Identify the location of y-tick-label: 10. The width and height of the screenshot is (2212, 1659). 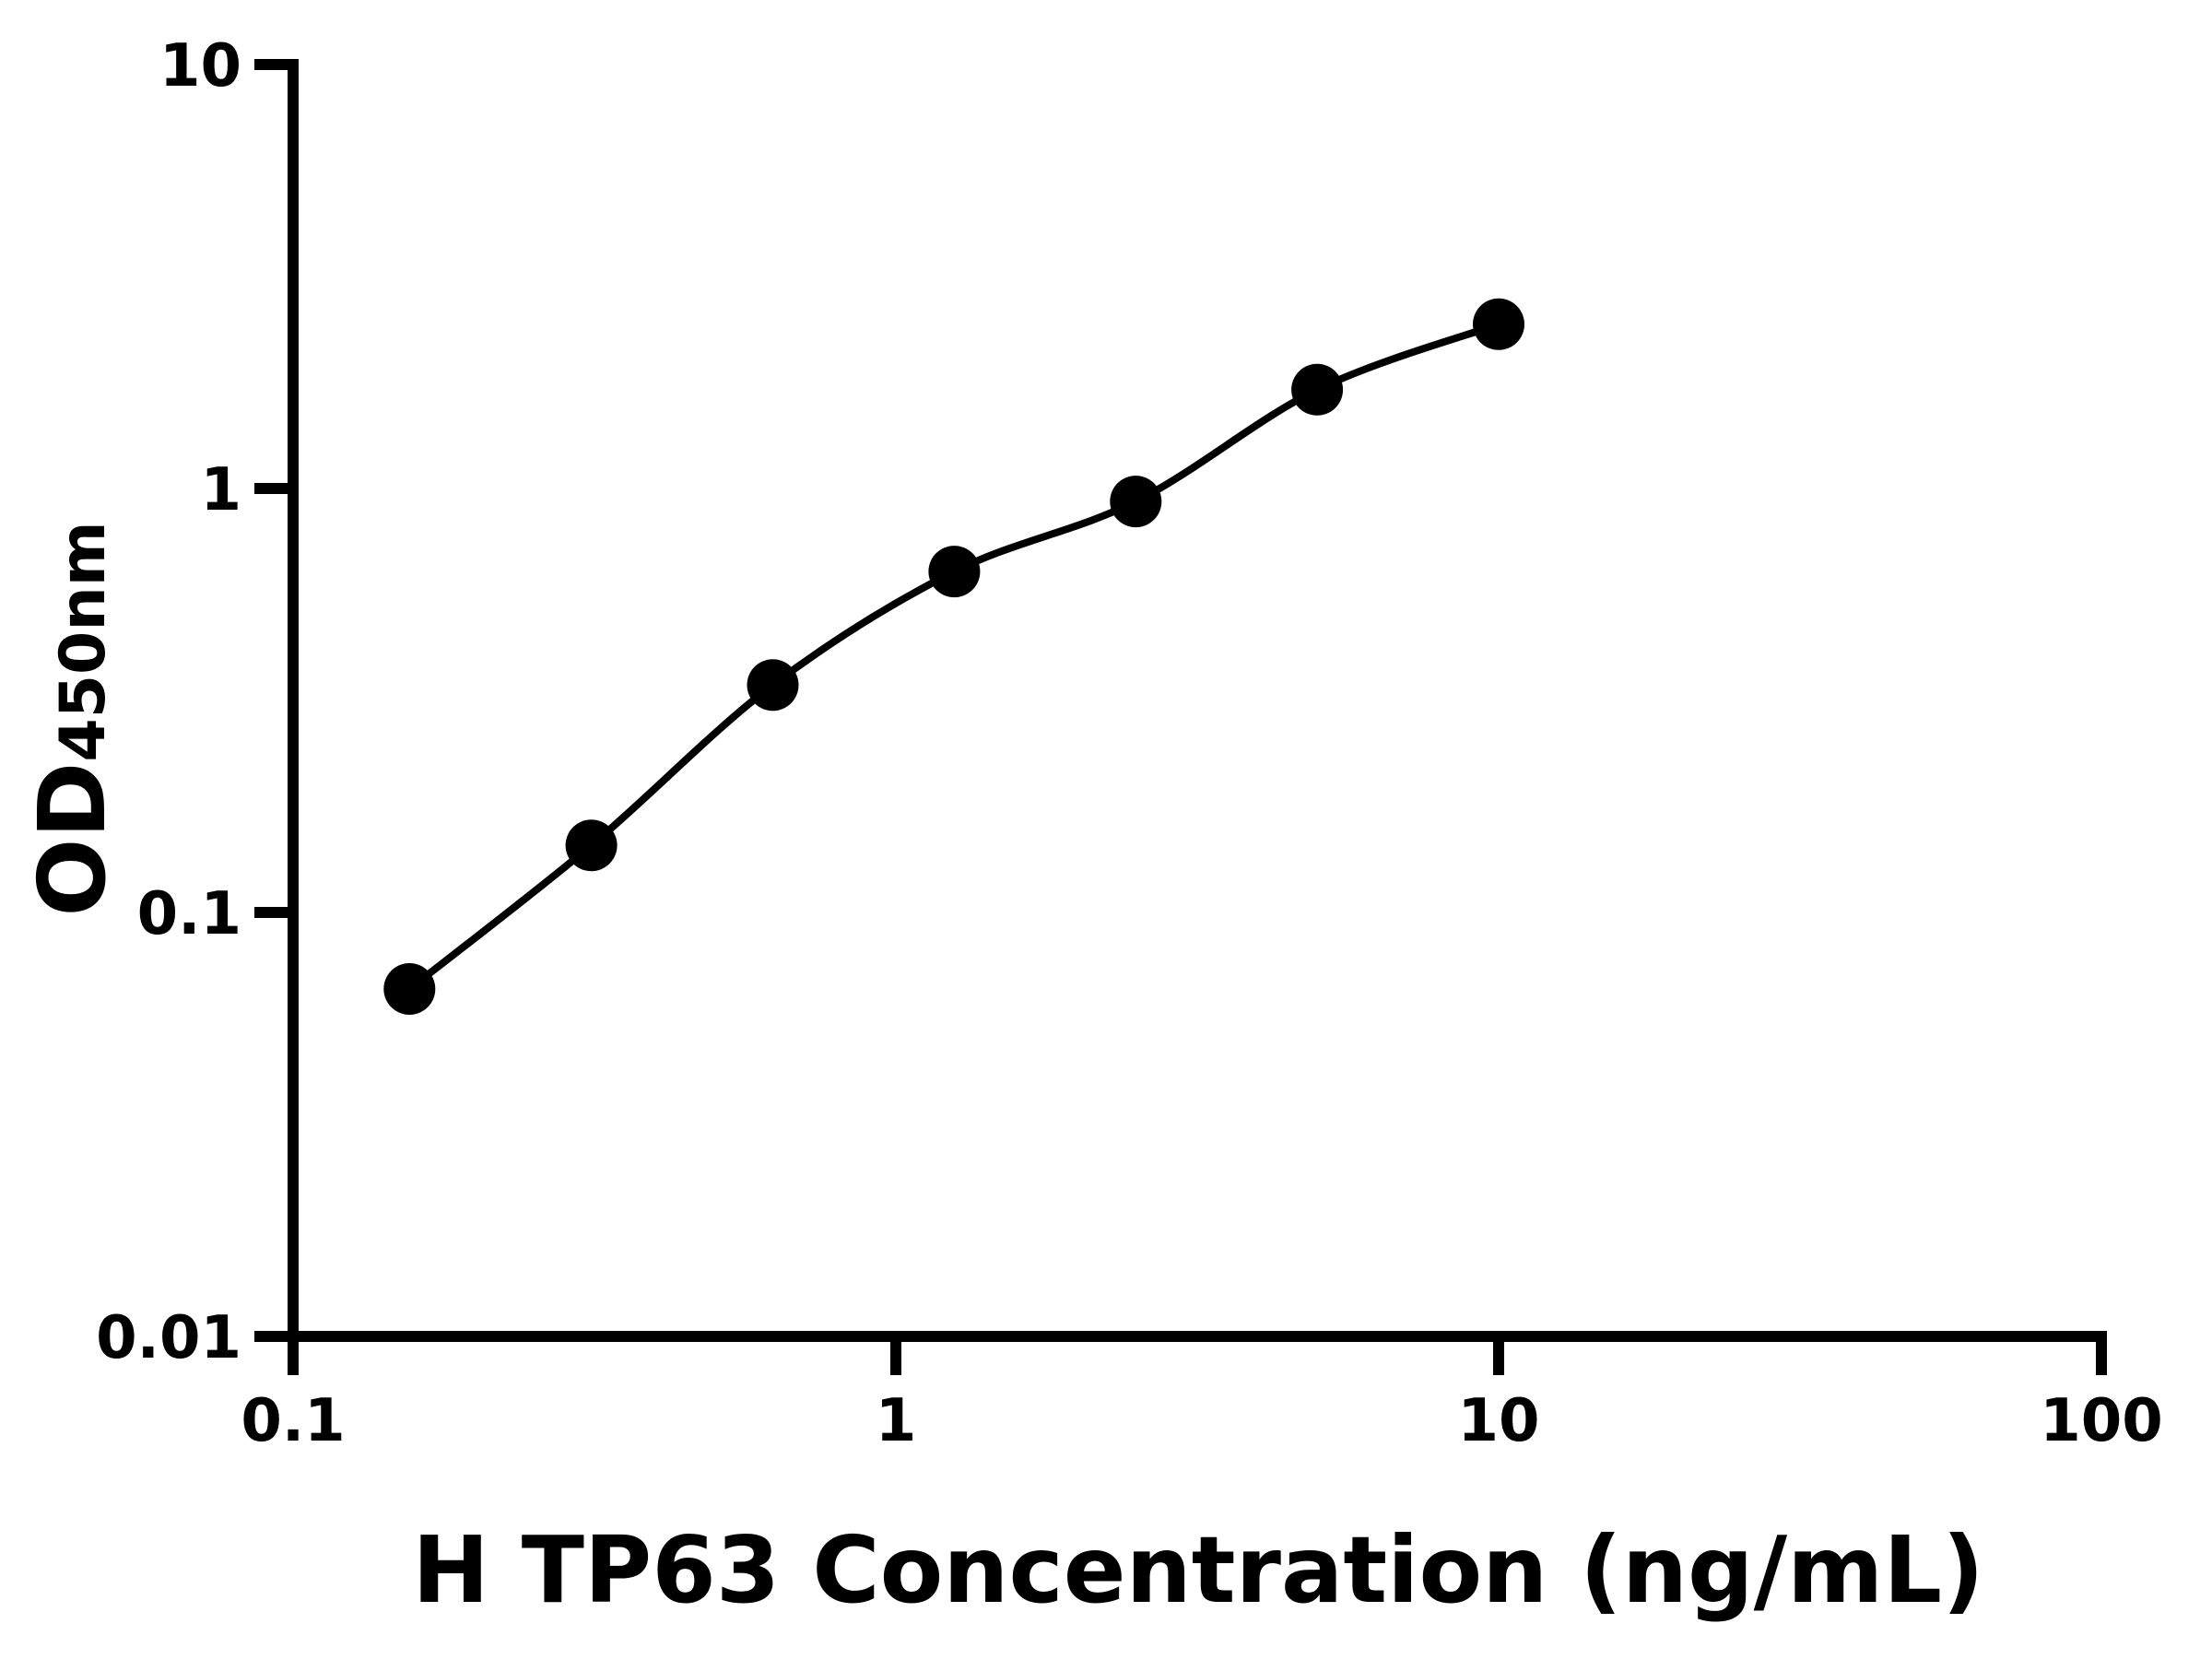
(200, 66).